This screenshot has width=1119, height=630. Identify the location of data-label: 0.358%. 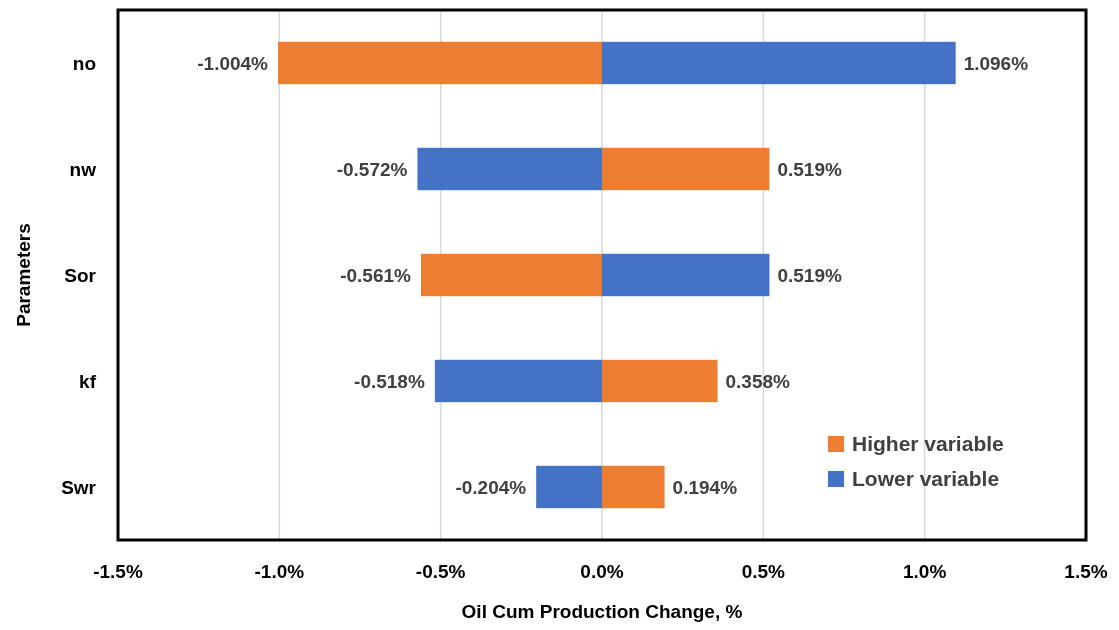
(758, 381).